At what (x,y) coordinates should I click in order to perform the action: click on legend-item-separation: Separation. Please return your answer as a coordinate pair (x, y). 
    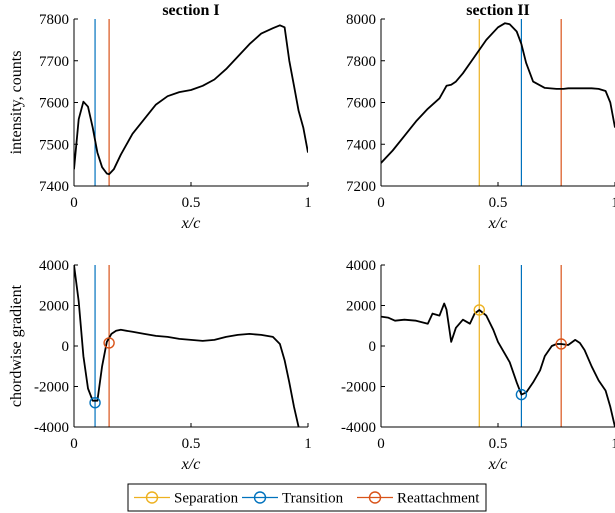
    Looking at the image, I should click on (186, 499).